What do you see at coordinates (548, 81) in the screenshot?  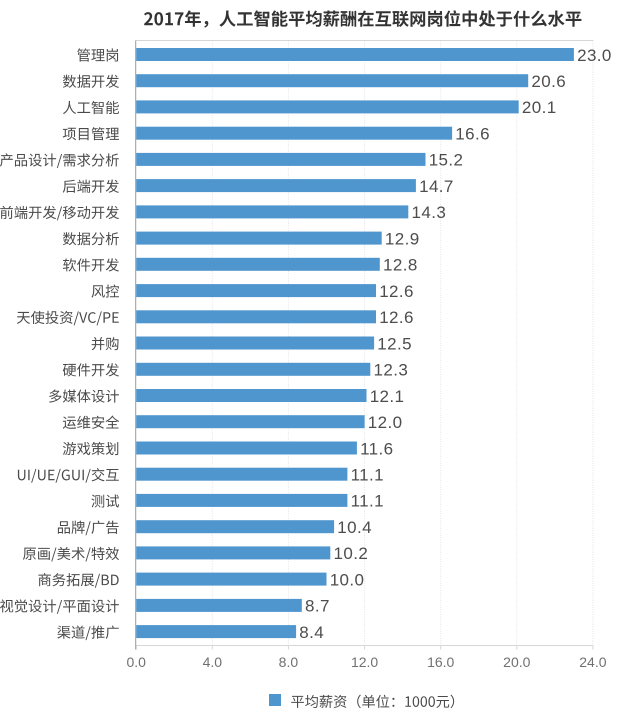 I see `svg-text: 20.6` at bounding box center [548, 81].